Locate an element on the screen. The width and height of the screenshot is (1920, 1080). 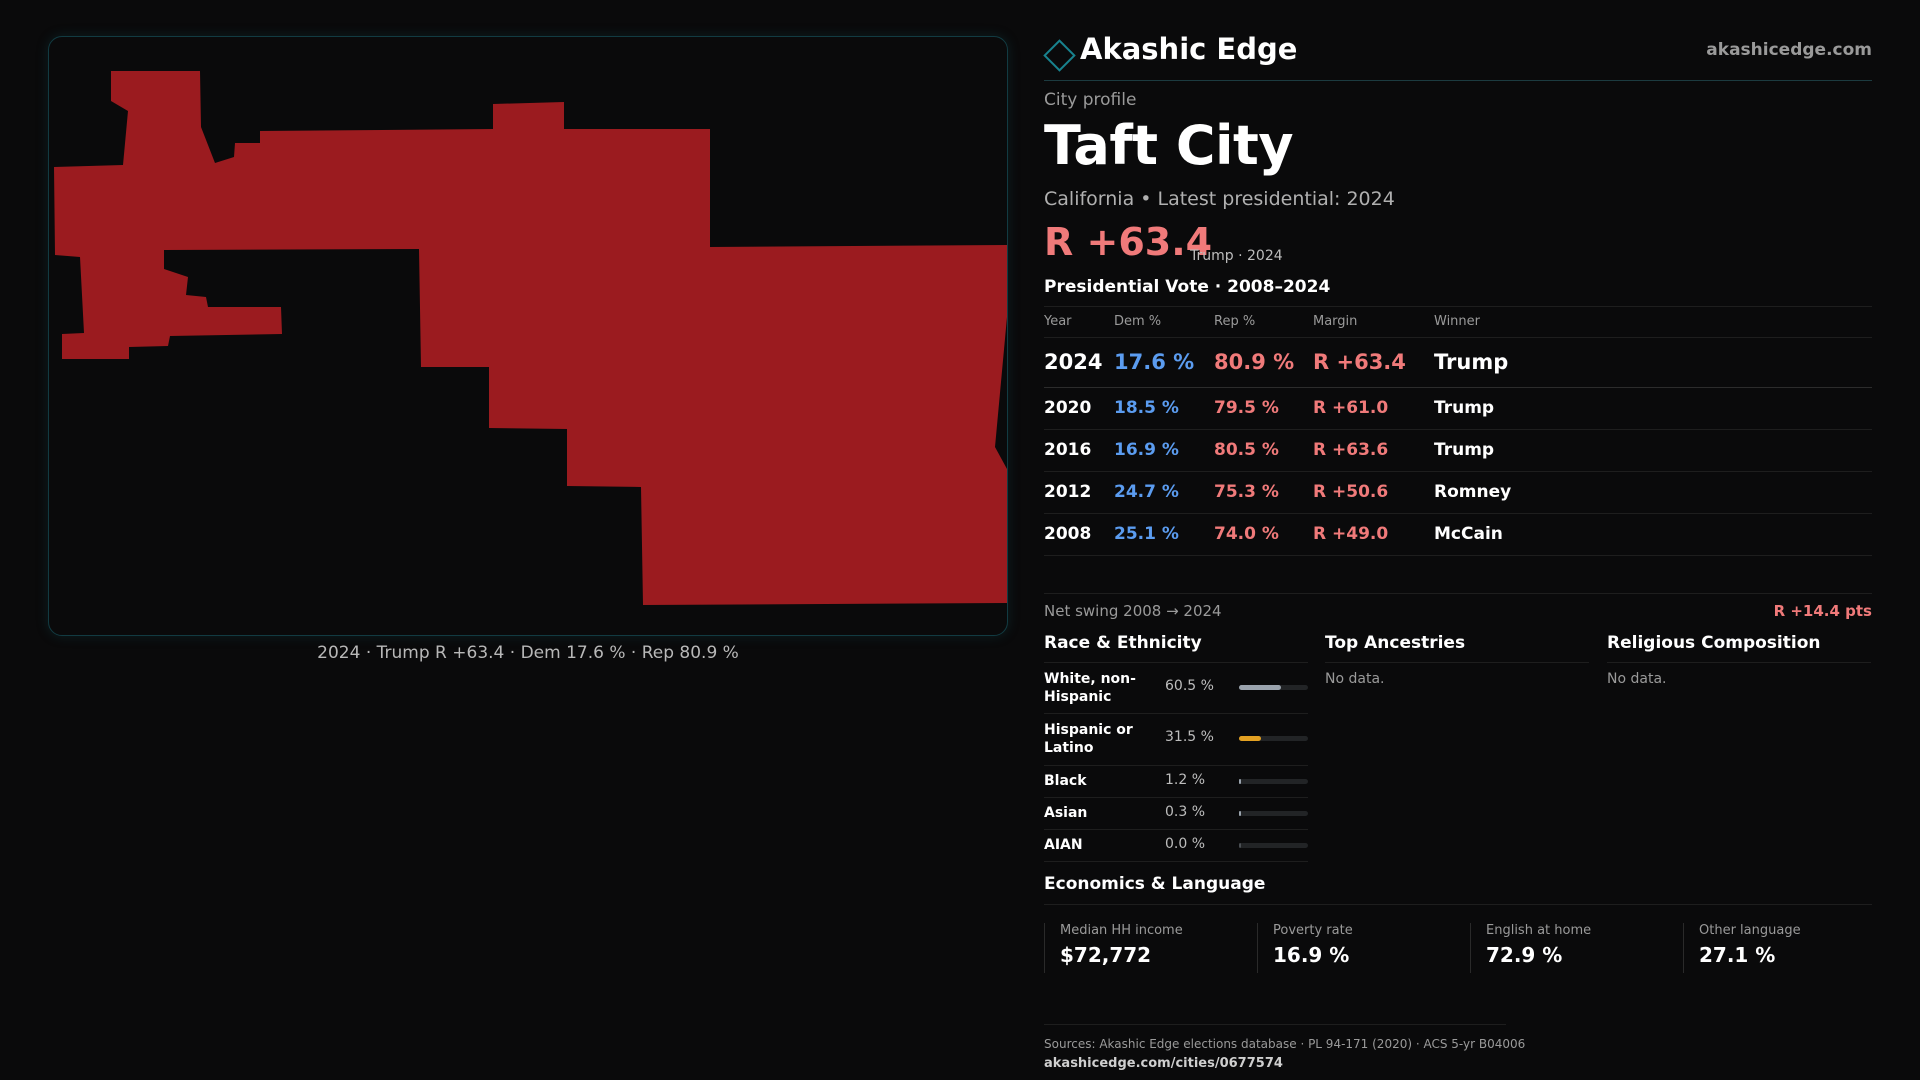
table-row: 2024 17.6 % 80.9 % R +63.4 Trump is located at coordinates (1458, 363).